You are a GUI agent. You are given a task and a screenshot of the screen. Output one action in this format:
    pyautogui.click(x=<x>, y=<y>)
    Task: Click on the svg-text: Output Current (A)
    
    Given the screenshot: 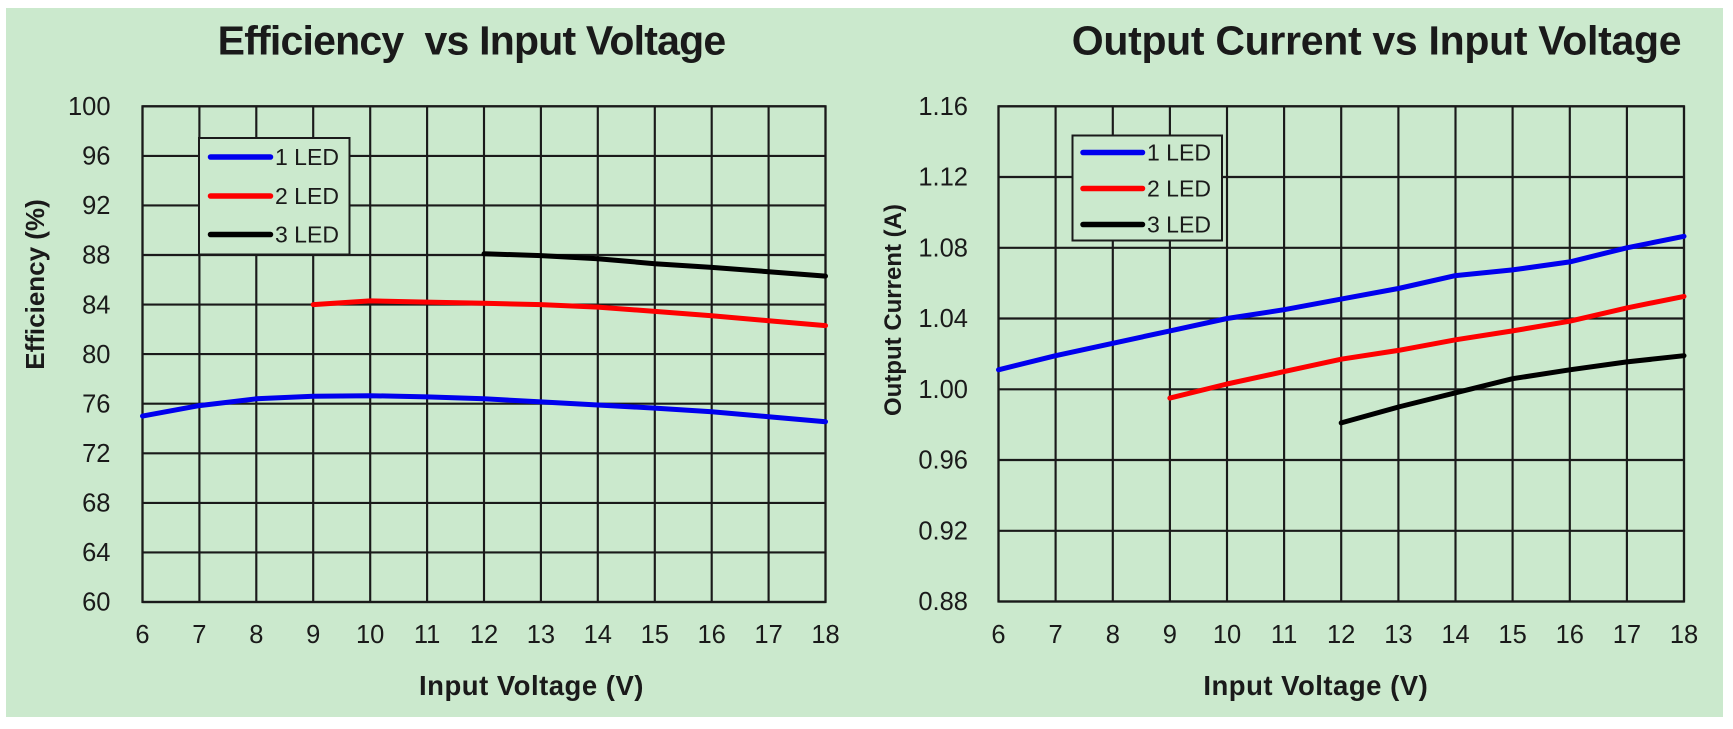 What is the action you would take?
    pyautogui.click(x=893, y=310)
    